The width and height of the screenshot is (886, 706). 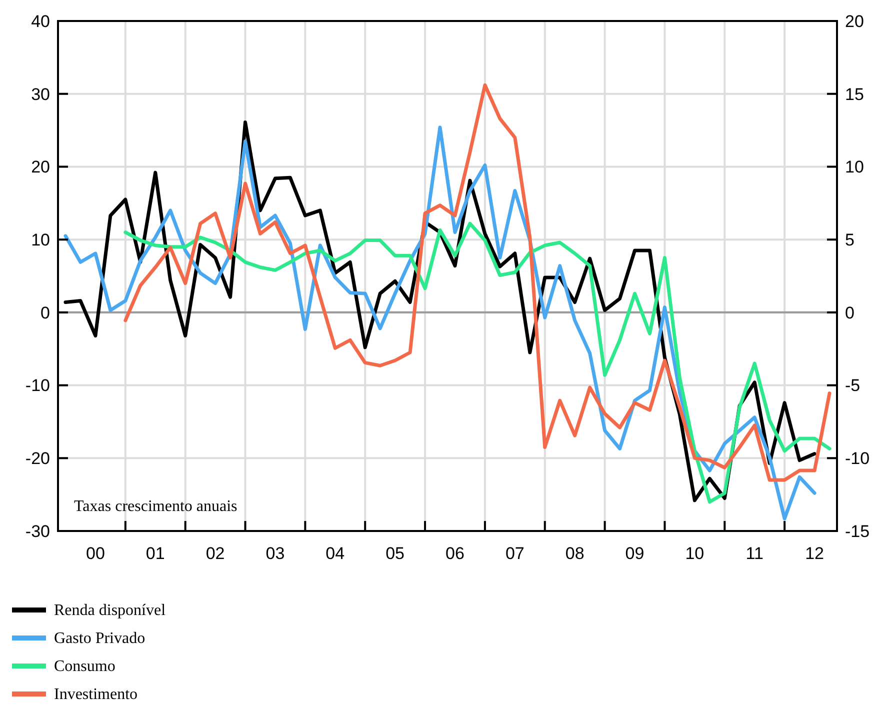 I want to click on x-tick-label: 05, so click(x=395, y=553).